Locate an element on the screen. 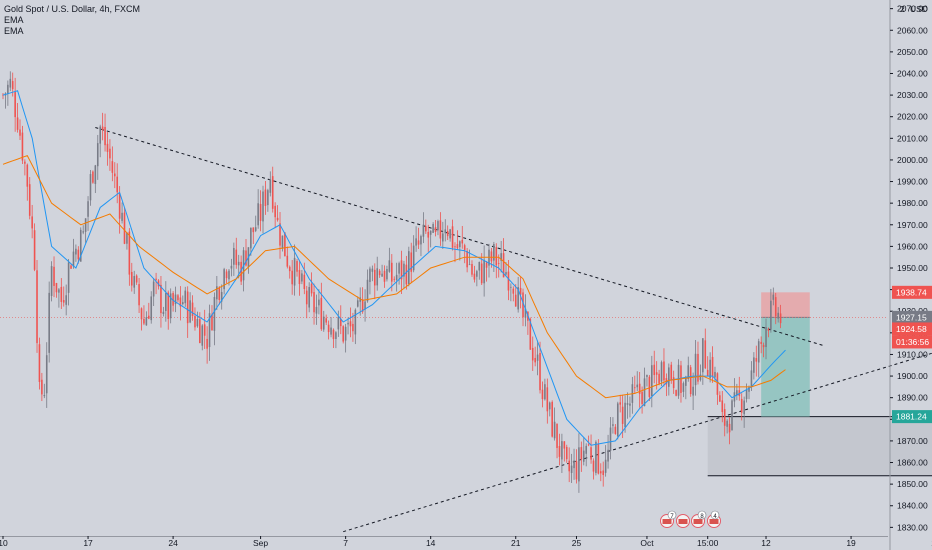 The height and width of the screenshot is (550, 932). x-tick-label: 17 is located at coordinates (88, 543).